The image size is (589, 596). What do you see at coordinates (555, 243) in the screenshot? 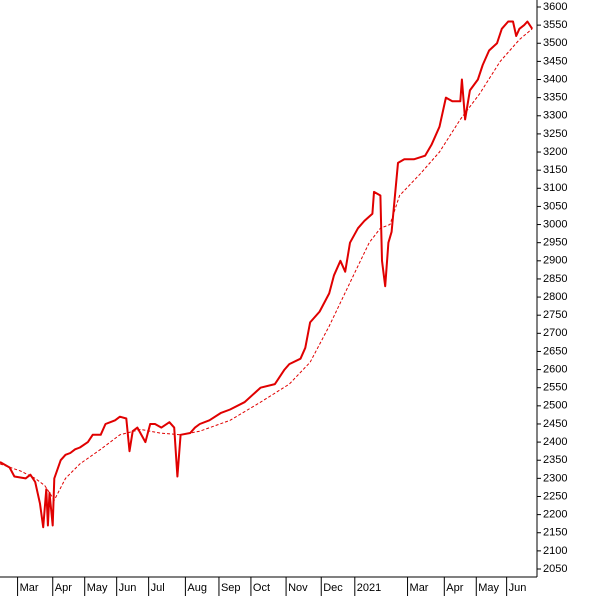
I see `y-tick-label: 2950` at bounding box center [555, 243].